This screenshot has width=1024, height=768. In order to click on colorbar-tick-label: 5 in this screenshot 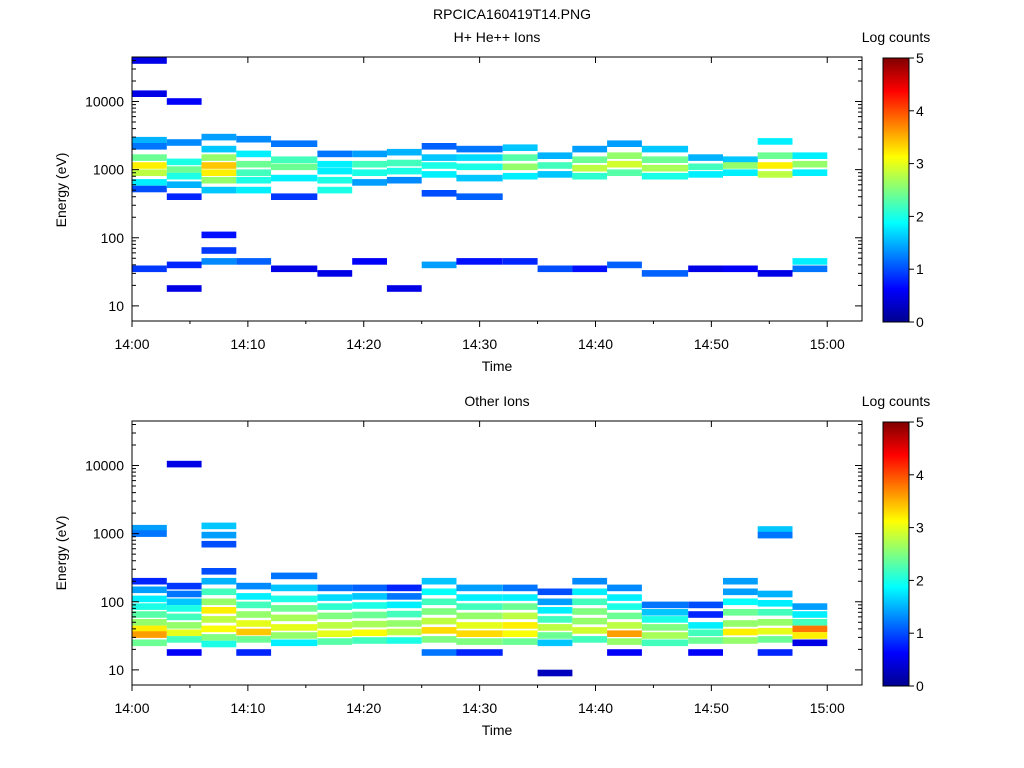, I will do `click(920, 422)`.